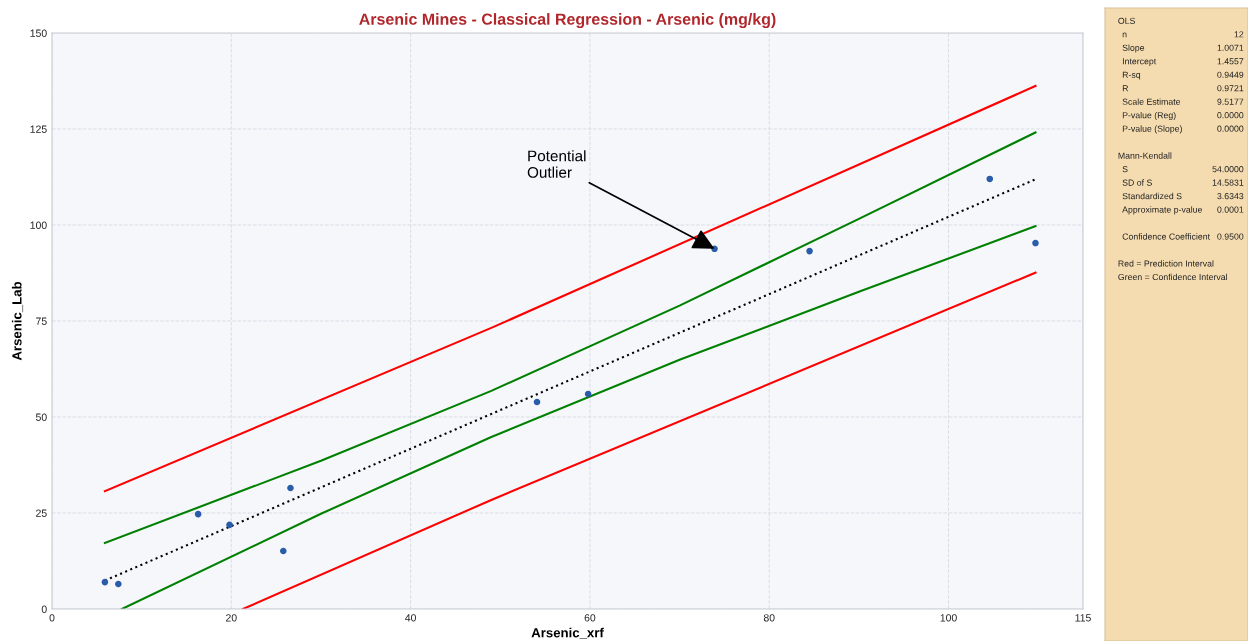  Describe the element at coordinates (948, 618) in the screenshot. I see `x-tick-label: 100` at that location.